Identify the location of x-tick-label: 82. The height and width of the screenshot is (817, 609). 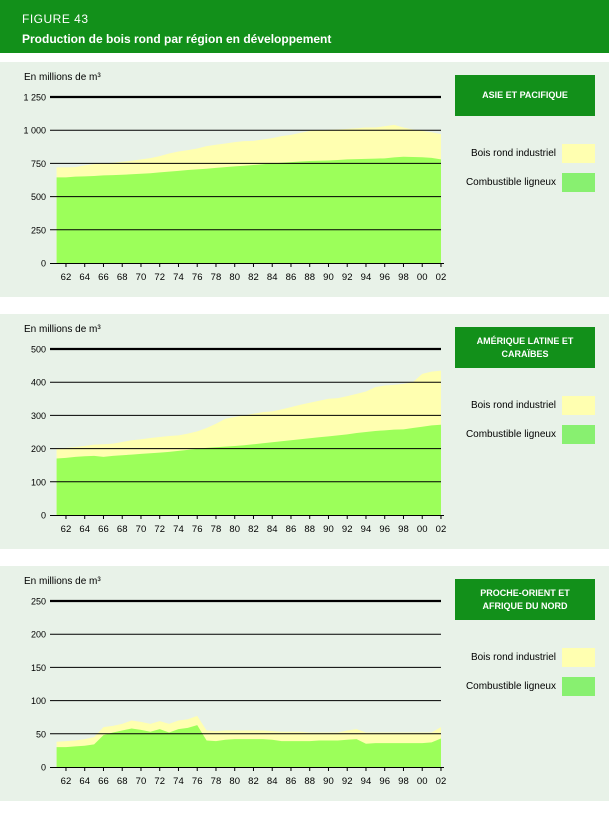
(253, 277).